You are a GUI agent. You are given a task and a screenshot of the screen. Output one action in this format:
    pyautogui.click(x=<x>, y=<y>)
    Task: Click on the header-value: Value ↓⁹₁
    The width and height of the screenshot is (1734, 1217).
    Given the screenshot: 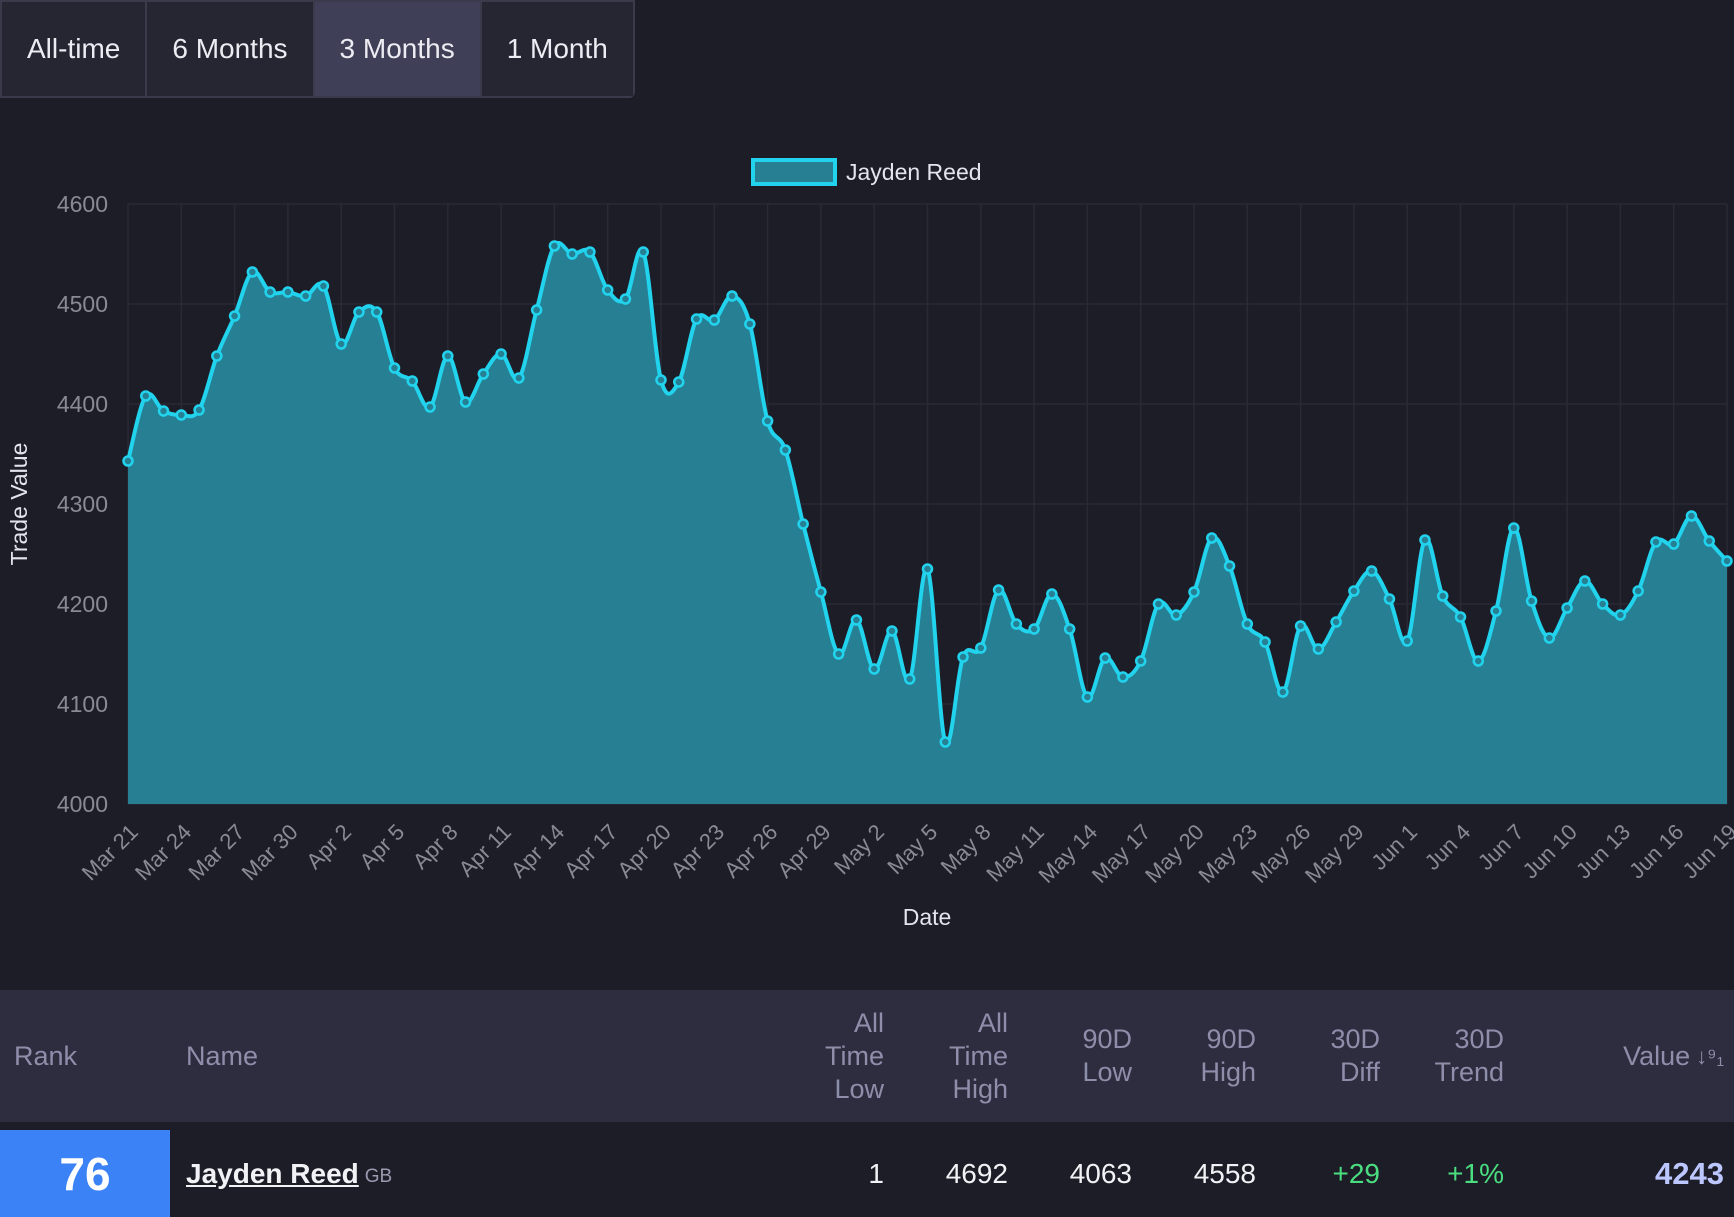 What is the action you would take?
    pyautogui.click(x=1673, y=1055)
    